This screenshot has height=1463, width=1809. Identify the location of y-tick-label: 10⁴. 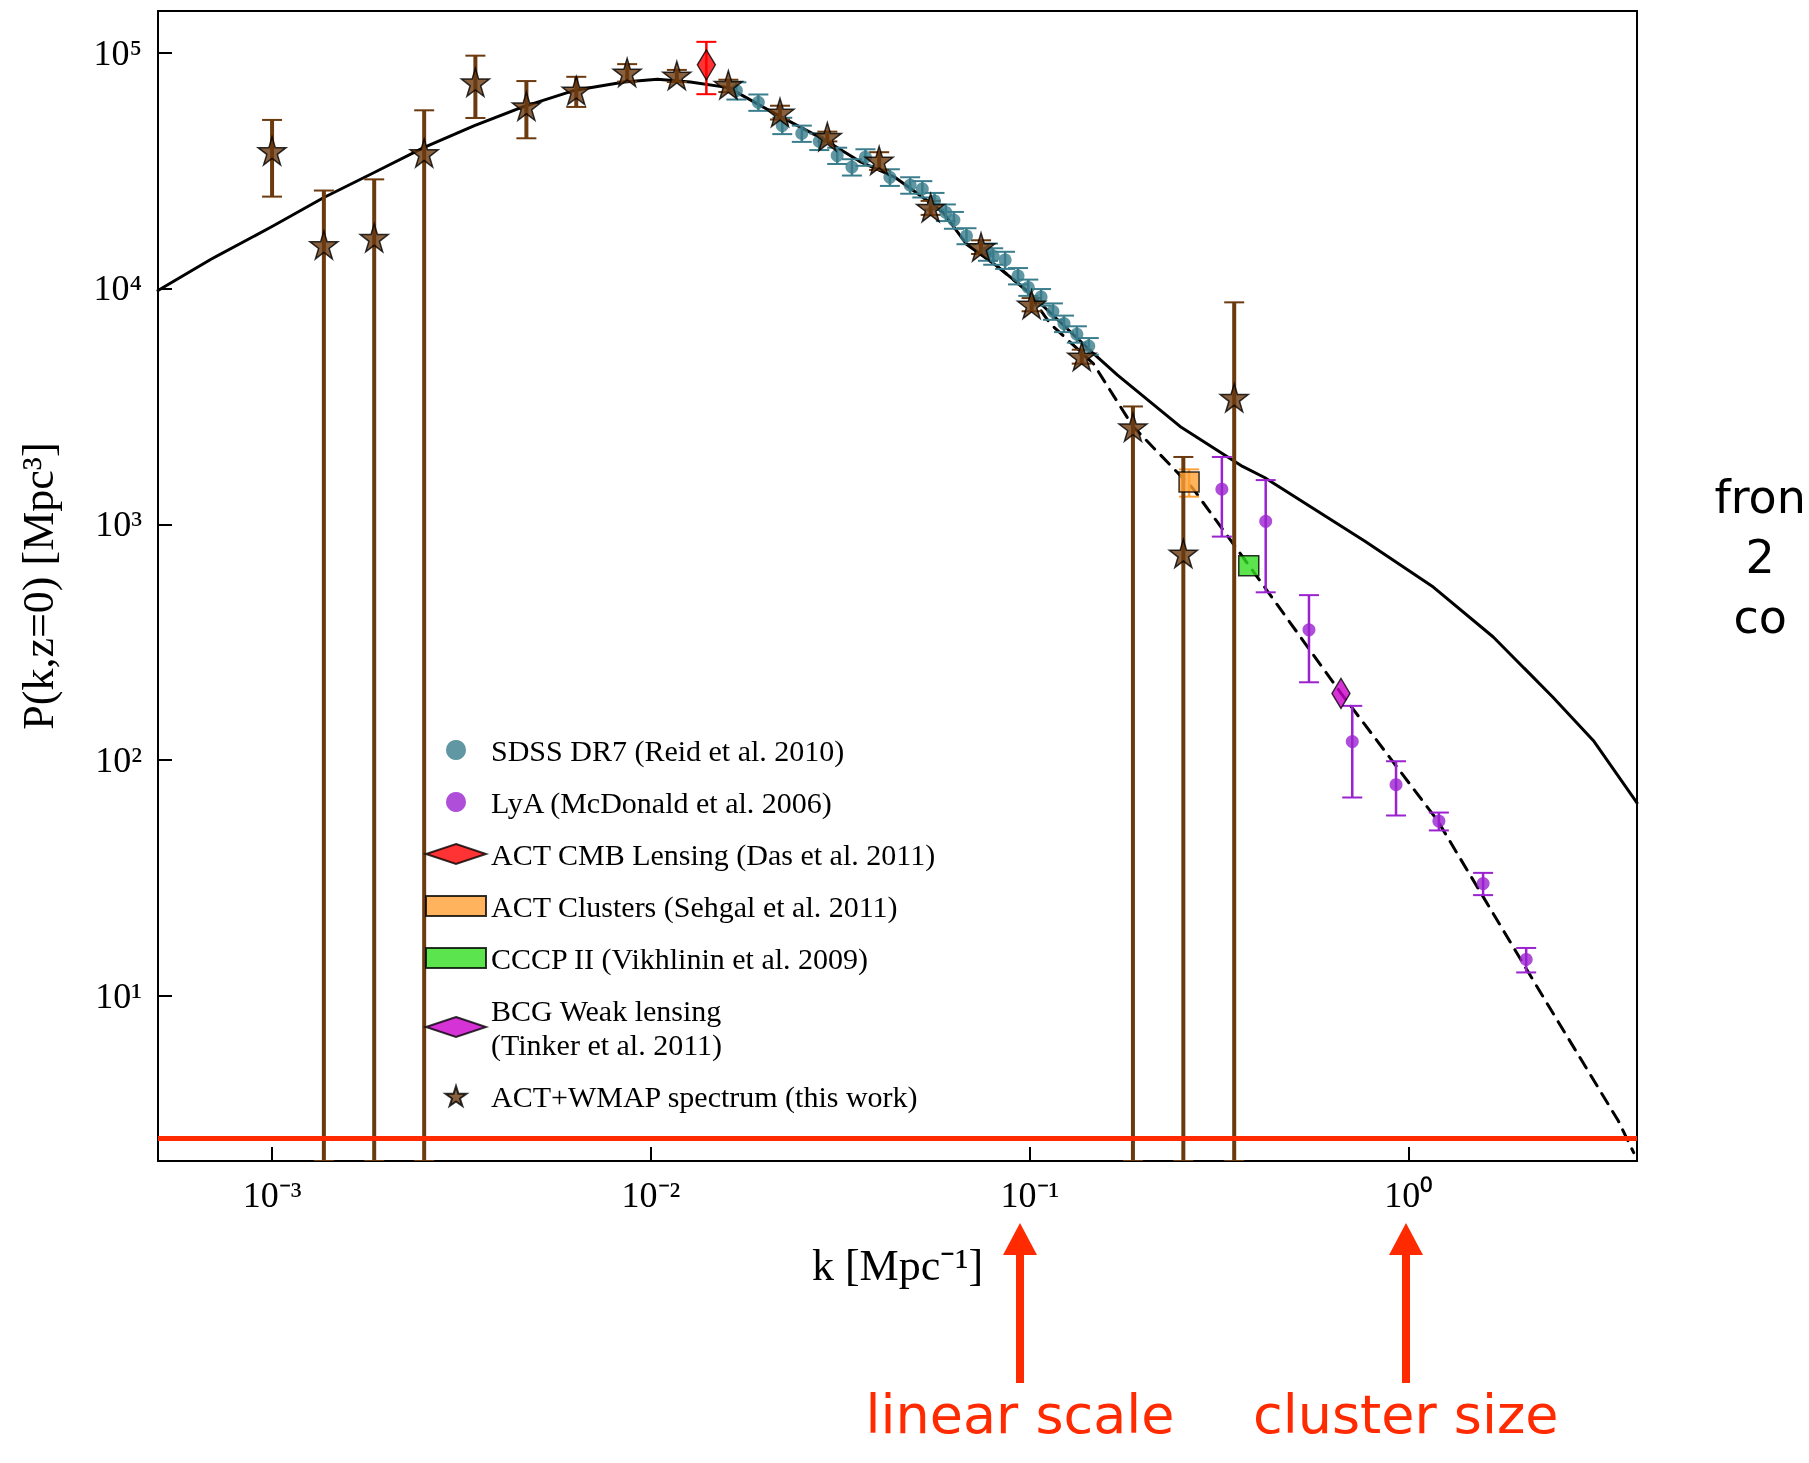
(117, 288).